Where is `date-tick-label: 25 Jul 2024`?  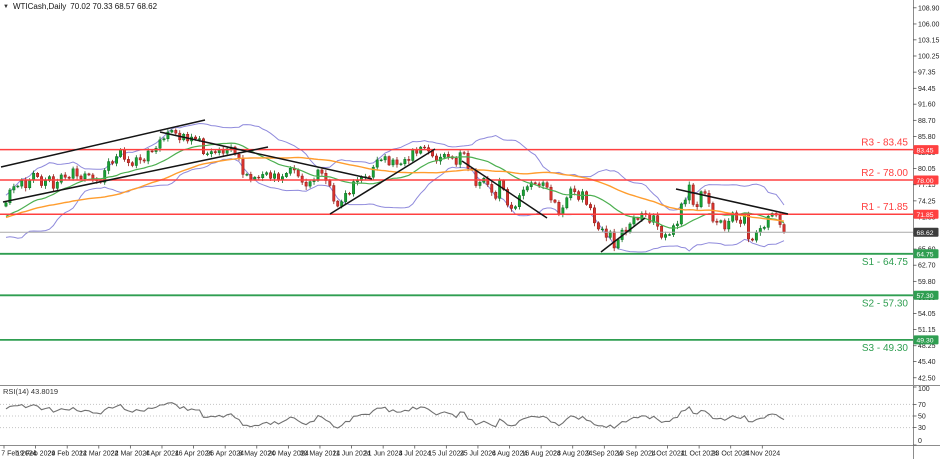
date-tick-label: 25 Jul 2024 is located at coordinates (478, 454).